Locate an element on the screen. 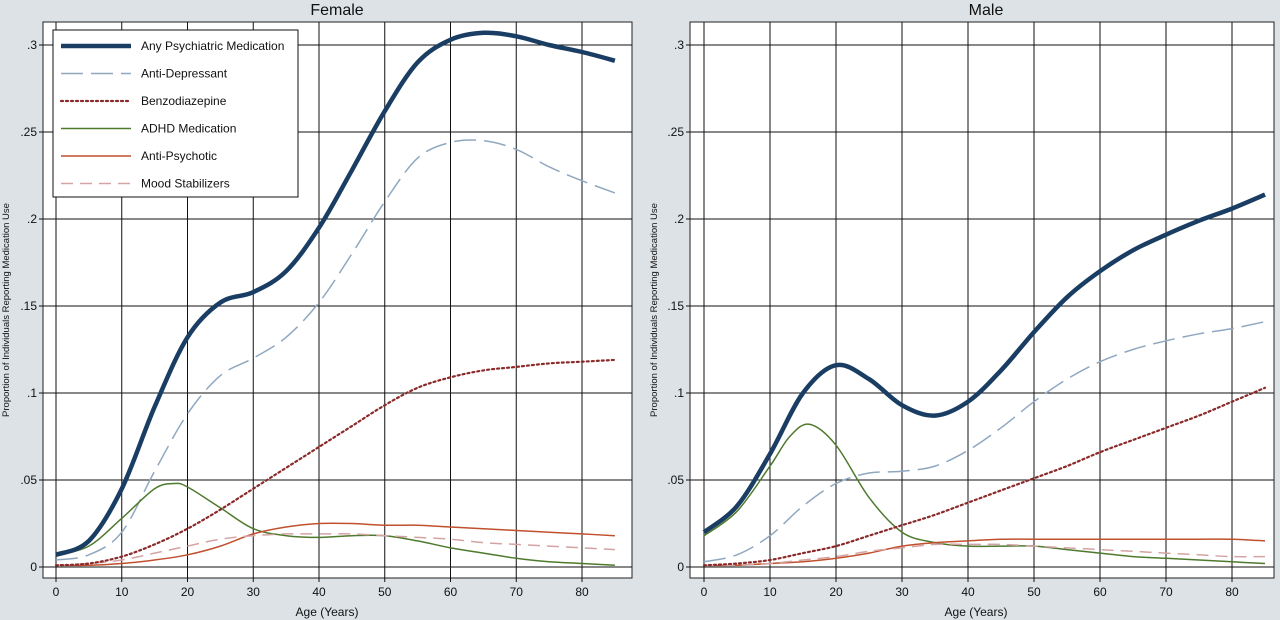 Image resolution: width=1280 pixels, height=620 pixels. panel-title: Male is located at coordinates (986, 10).